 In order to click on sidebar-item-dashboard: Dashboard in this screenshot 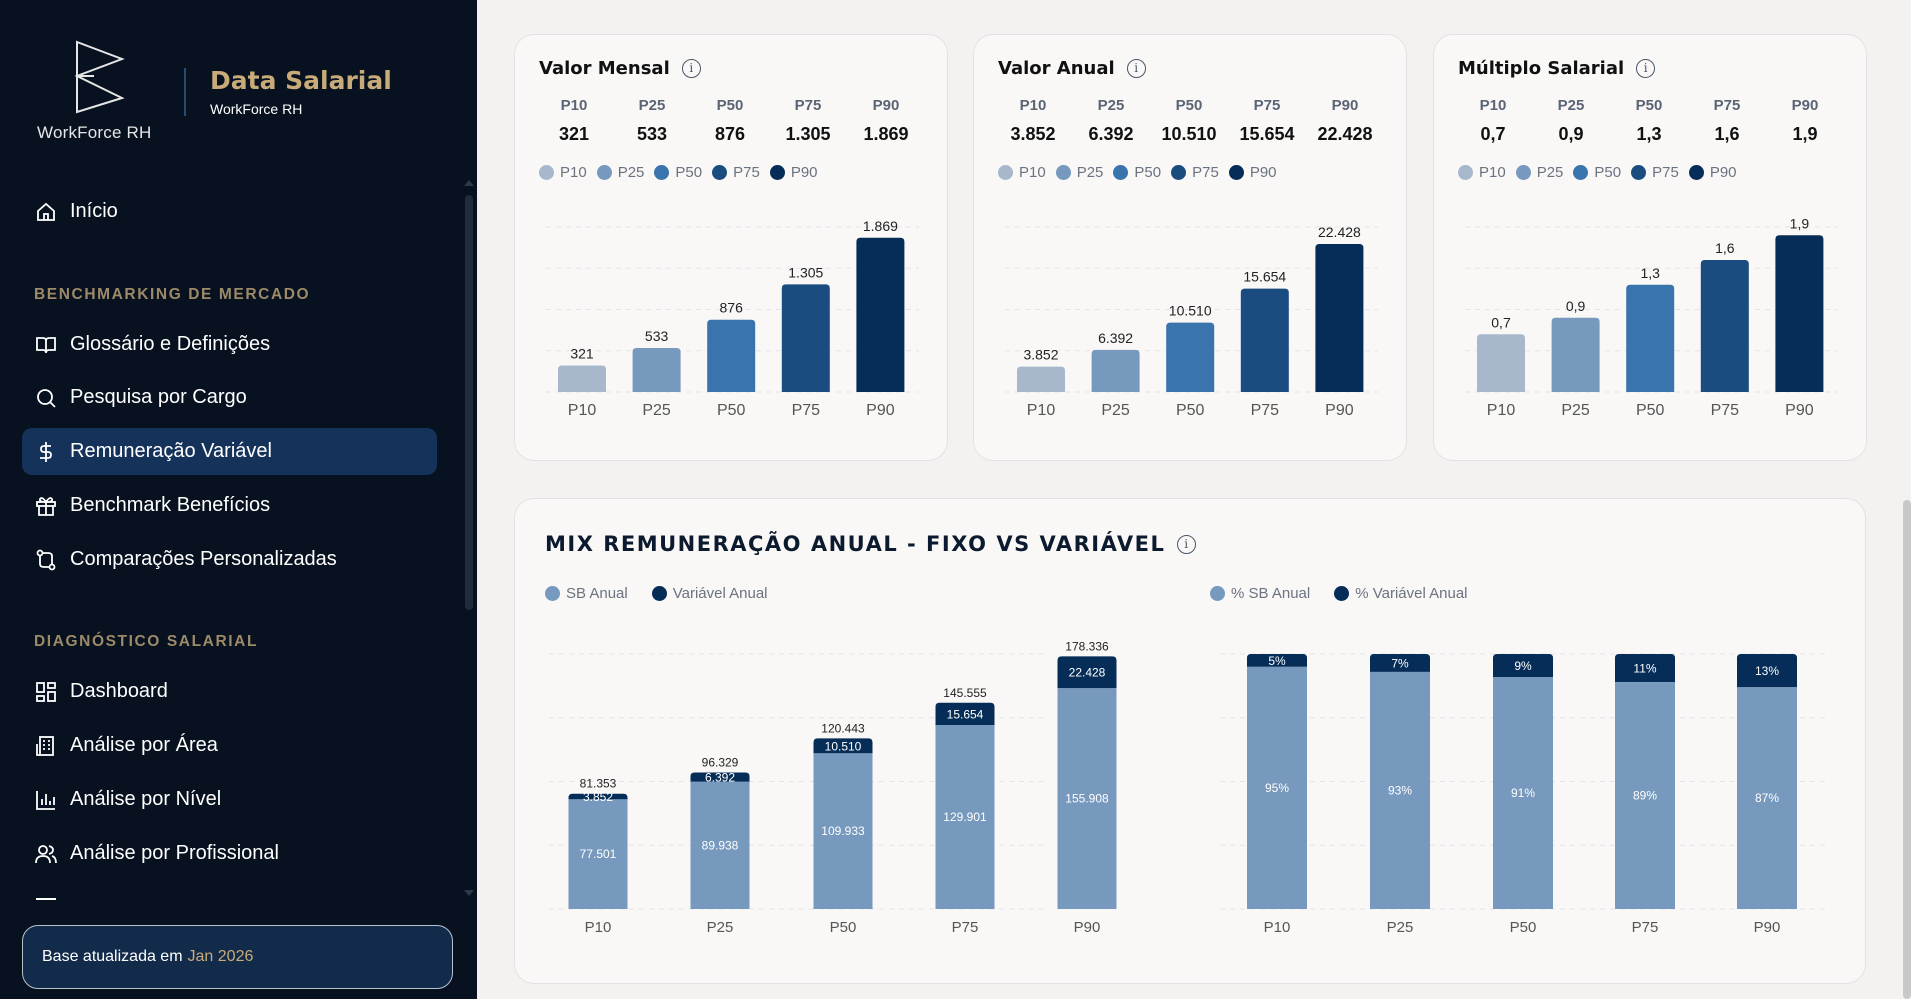, I will do `click(229, 691)`.